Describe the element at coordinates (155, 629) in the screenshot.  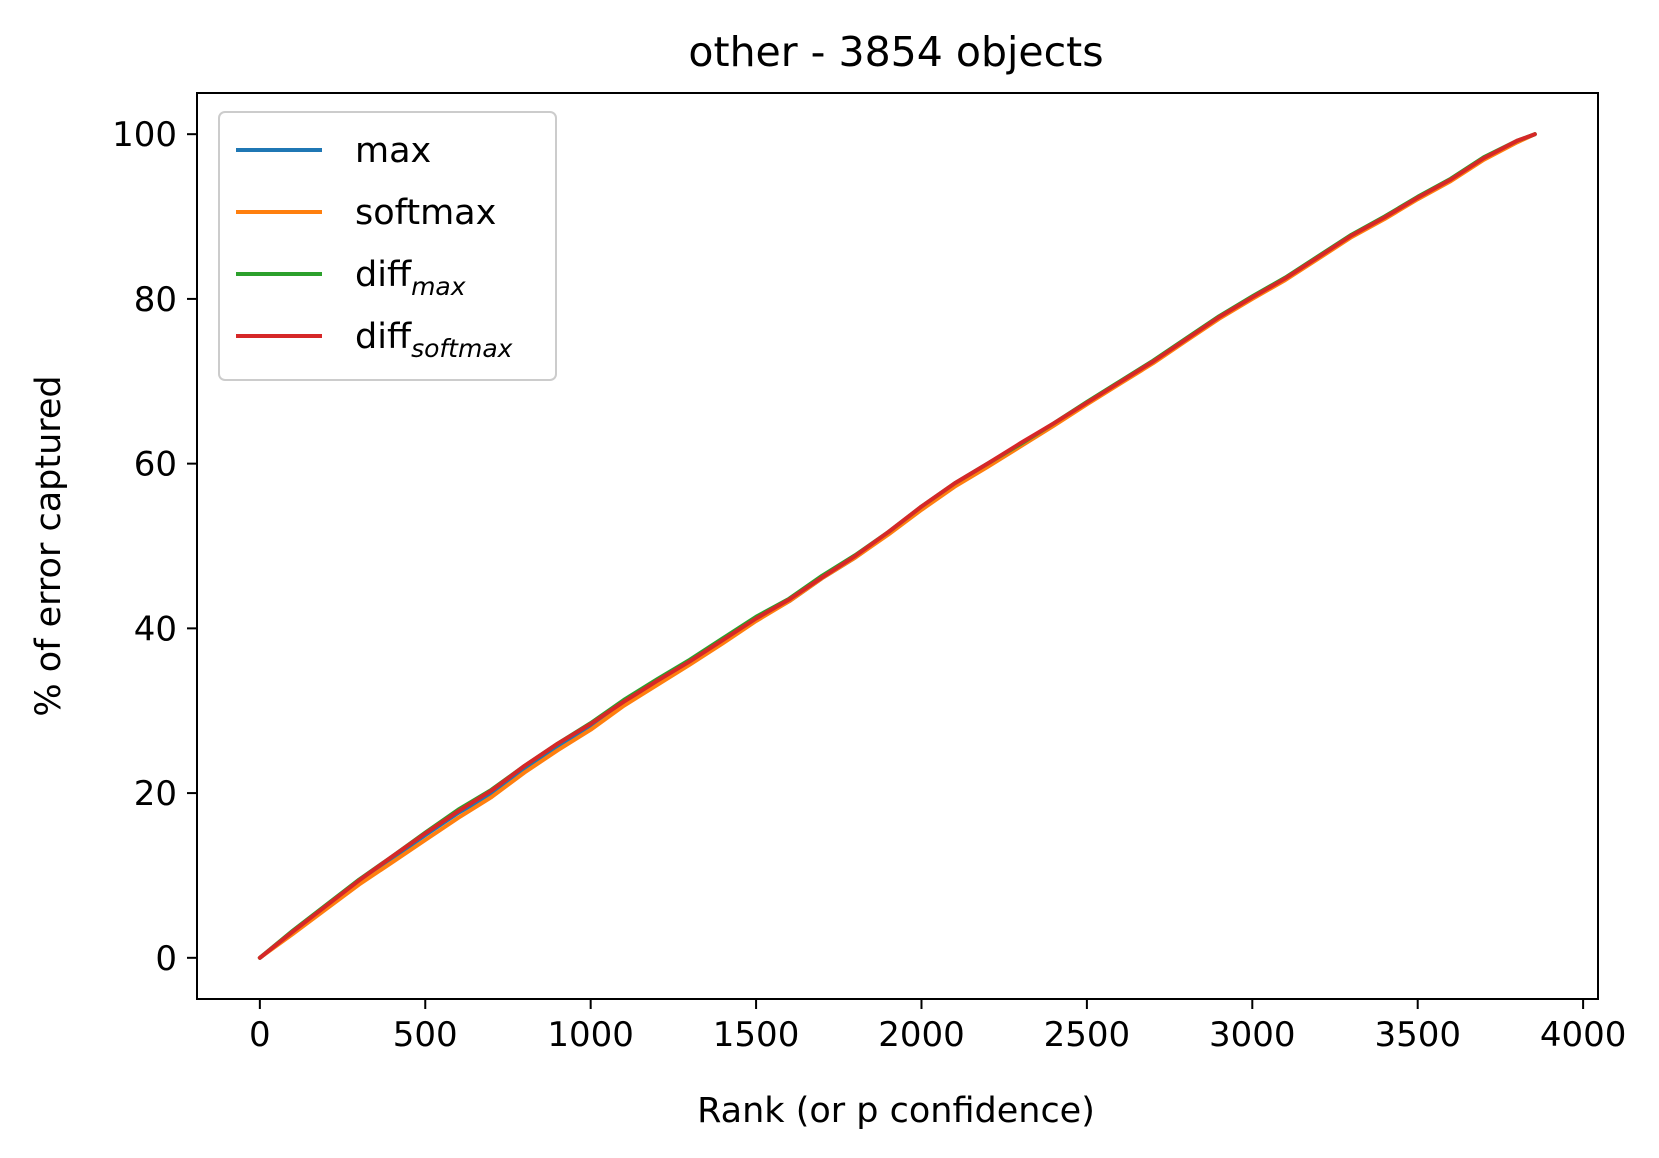
I see `y-tick-label: 40` at that location.